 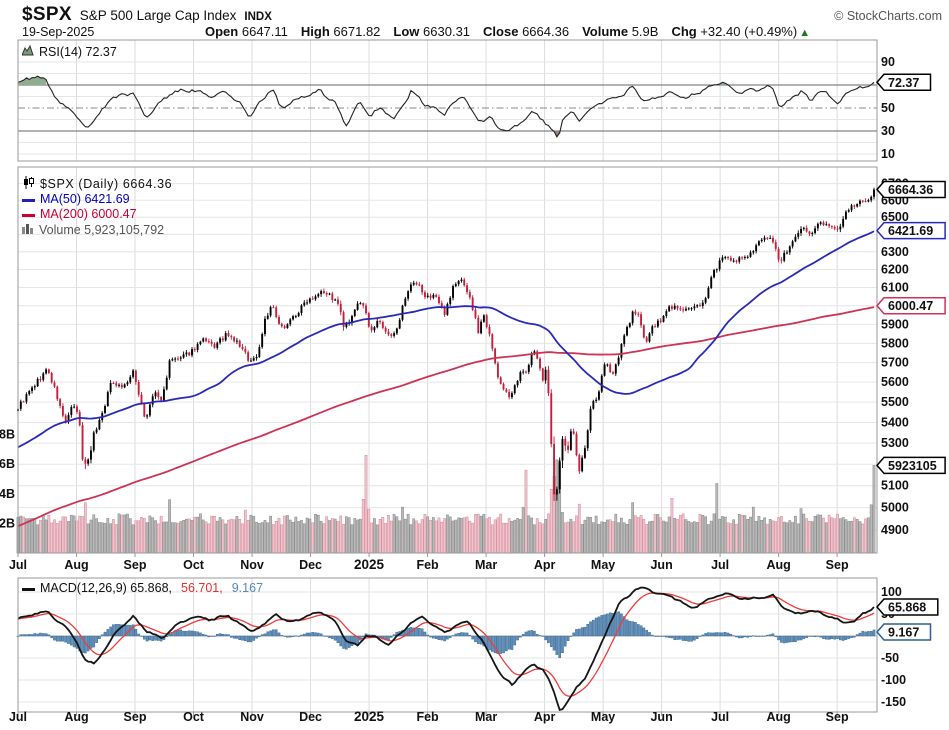 I want to click on svg-text: 4B, so click(x=7, y=494).